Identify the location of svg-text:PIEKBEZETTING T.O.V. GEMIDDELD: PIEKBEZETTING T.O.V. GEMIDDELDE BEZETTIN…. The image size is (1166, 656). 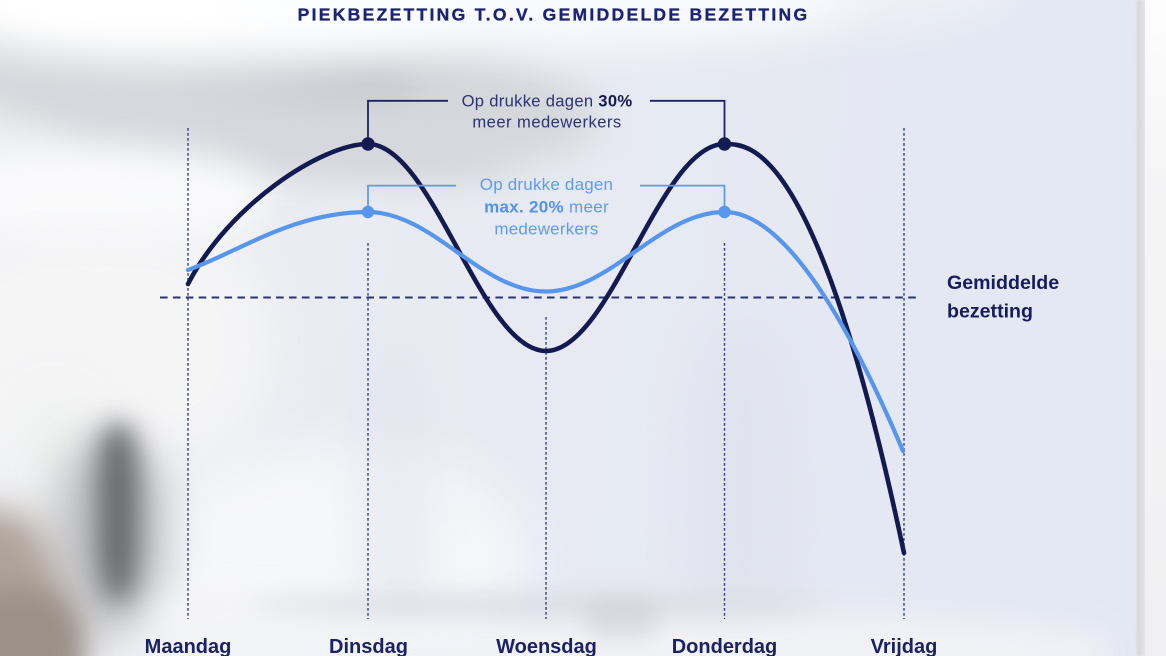
(554, 15).